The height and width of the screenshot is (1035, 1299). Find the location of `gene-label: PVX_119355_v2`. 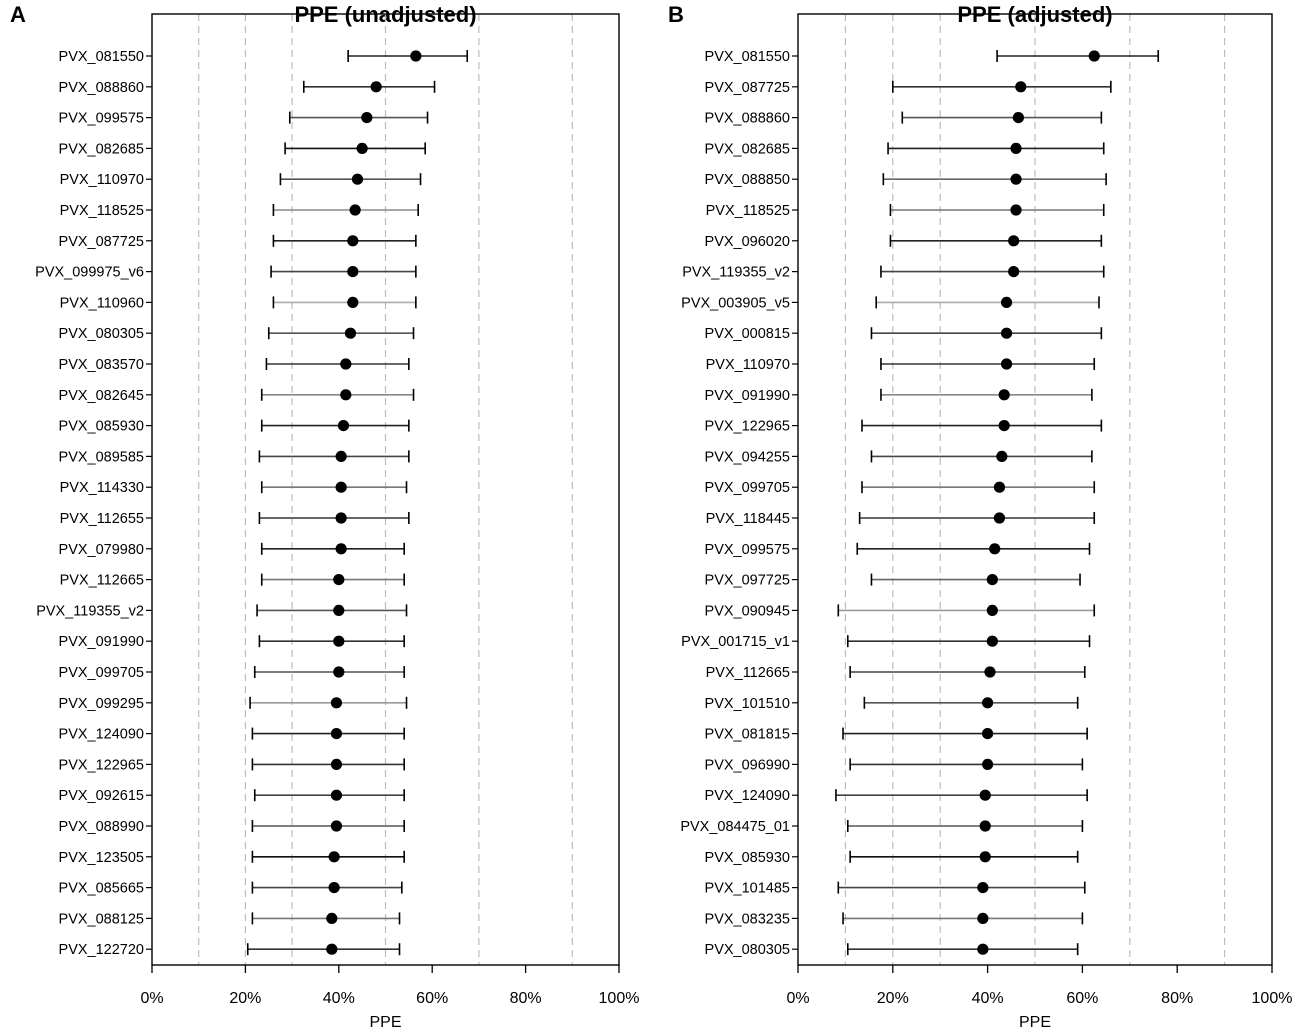

gene-label: PVX_119355_v2 is located at coordinates (736, 273).